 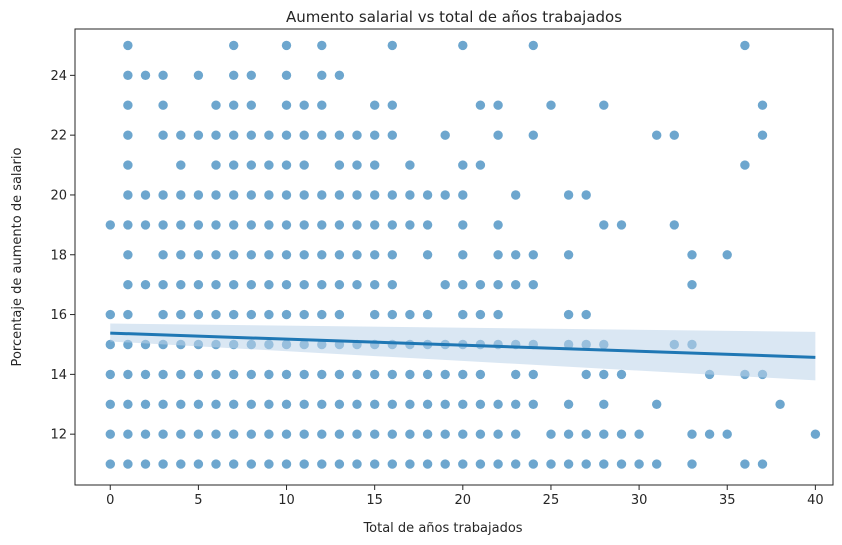 What do you see at coordinates (110, 500) in the screenshot?
I see `x-tick-label: 0` at bounding box center [110, 500].